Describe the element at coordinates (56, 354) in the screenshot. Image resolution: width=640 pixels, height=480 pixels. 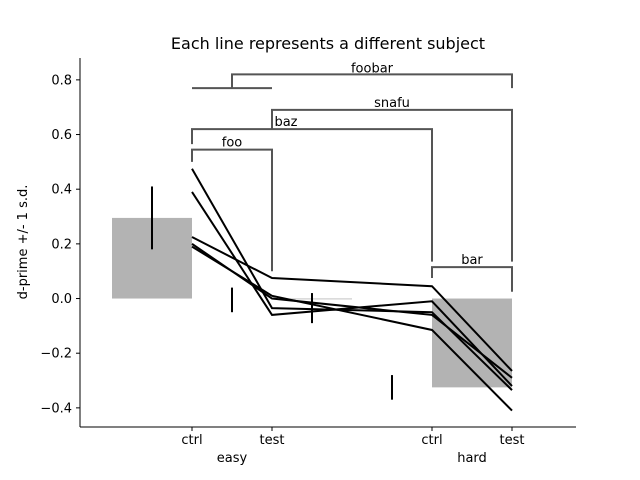
I see `y-tick-label: −0.2` at that location.